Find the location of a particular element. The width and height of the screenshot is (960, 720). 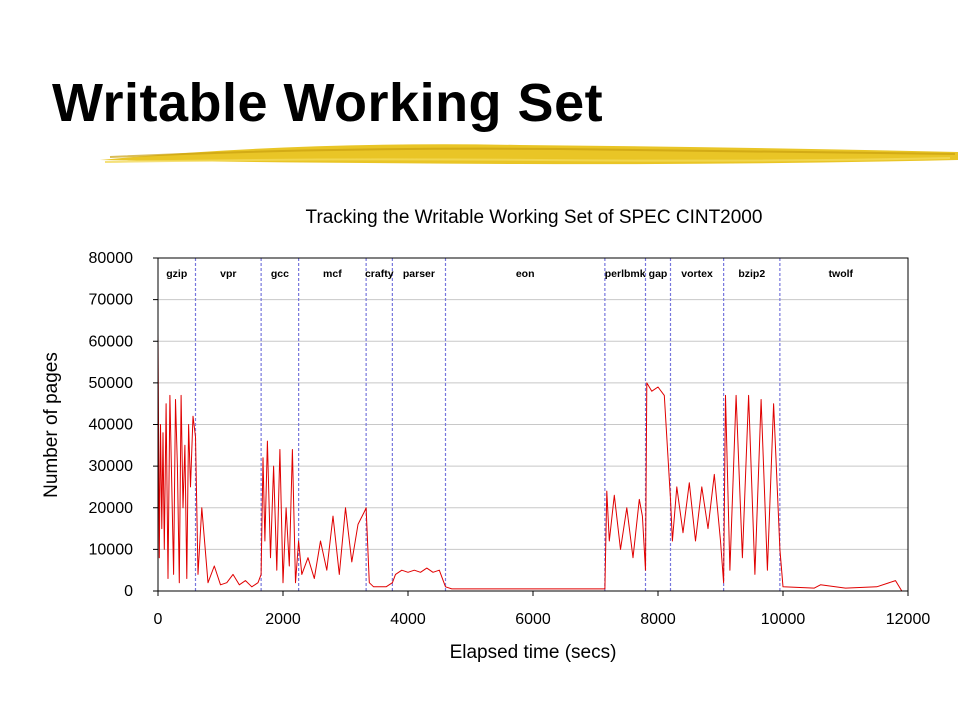

y-tick-label: 20000 is located at coordinates (111, 508).